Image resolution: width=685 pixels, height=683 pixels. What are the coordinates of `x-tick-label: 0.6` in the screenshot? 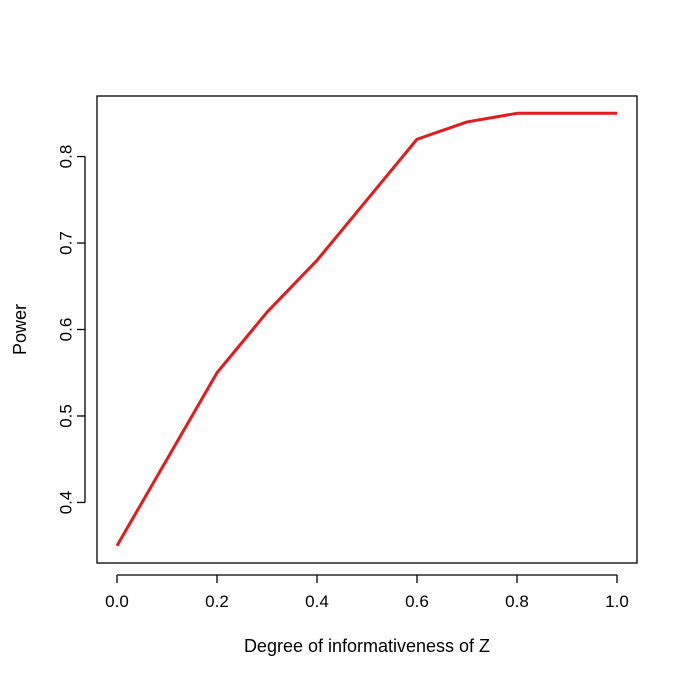 It's located at (417, 601).